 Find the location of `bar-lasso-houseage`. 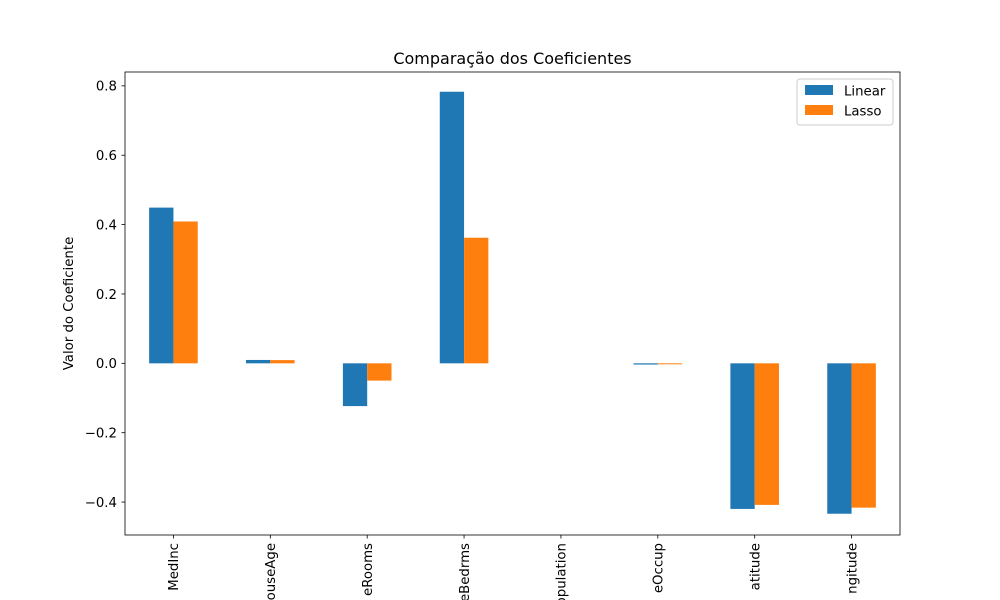

bar-lasso-houseage is located at coordinates (282, 362).